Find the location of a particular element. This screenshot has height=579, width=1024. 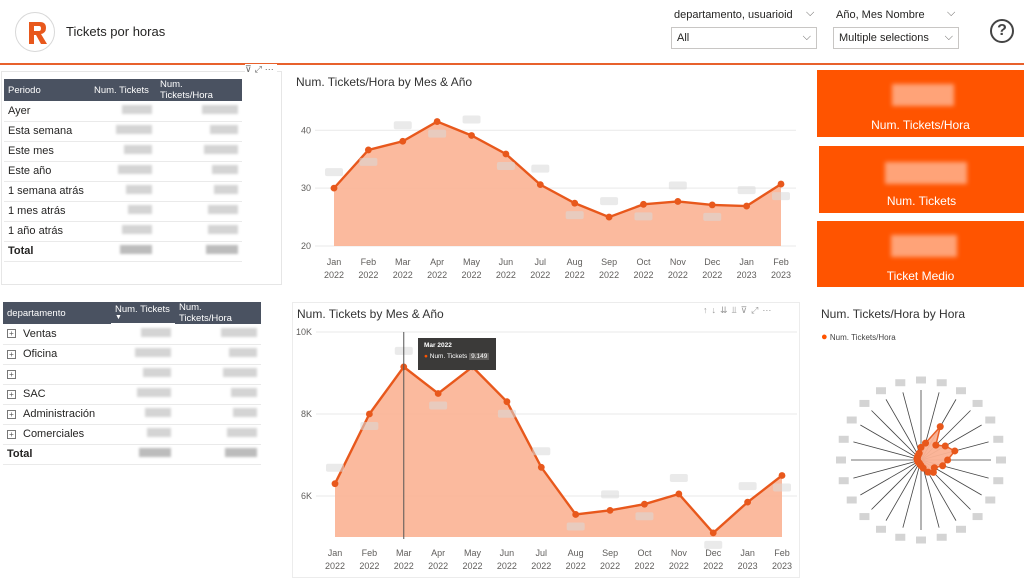

row-label-cell: + Comerciales is located at coordinates (57, 434).